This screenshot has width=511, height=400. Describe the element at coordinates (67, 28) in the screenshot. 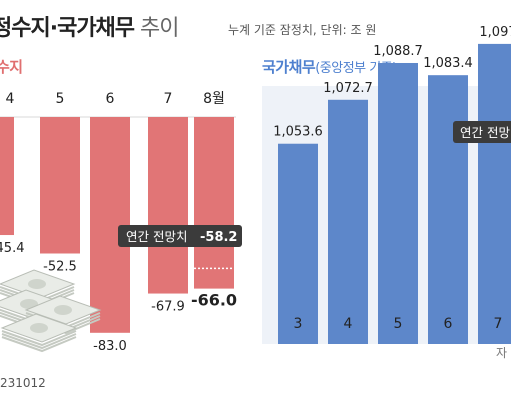

I see `title-main: 정수지·국가채무` at that location.